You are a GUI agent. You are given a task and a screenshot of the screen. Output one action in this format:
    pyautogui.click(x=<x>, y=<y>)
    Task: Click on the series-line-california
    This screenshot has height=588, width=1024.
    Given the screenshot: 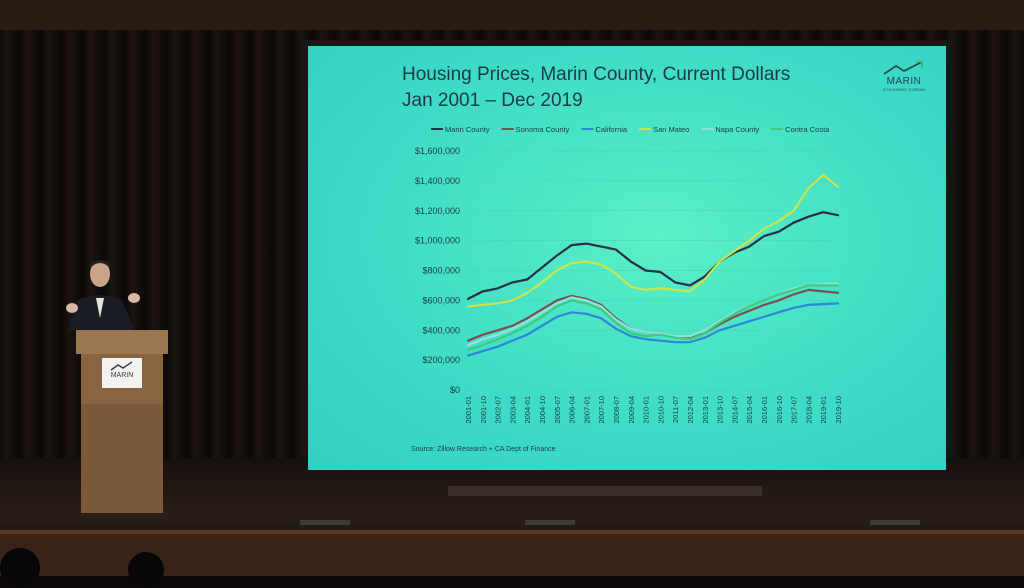 What is the action you would take?
    pyautogui.click(x=653, y=329)
    